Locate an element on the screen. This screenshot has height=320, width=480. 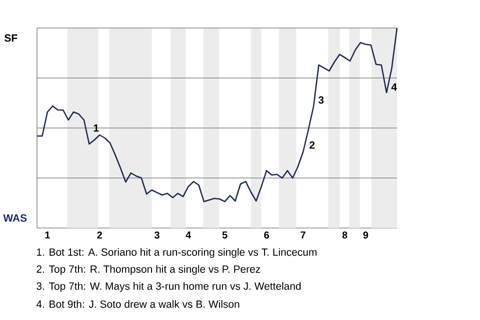
x-tick-label: 8 is located at coordinates (345, 235).